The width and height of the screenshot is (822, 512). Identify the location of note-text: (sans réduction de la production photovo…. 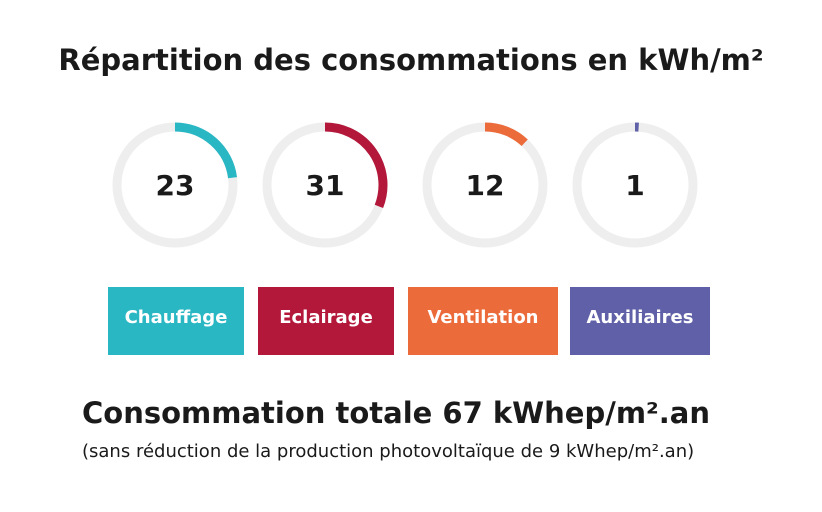
(388, 451).